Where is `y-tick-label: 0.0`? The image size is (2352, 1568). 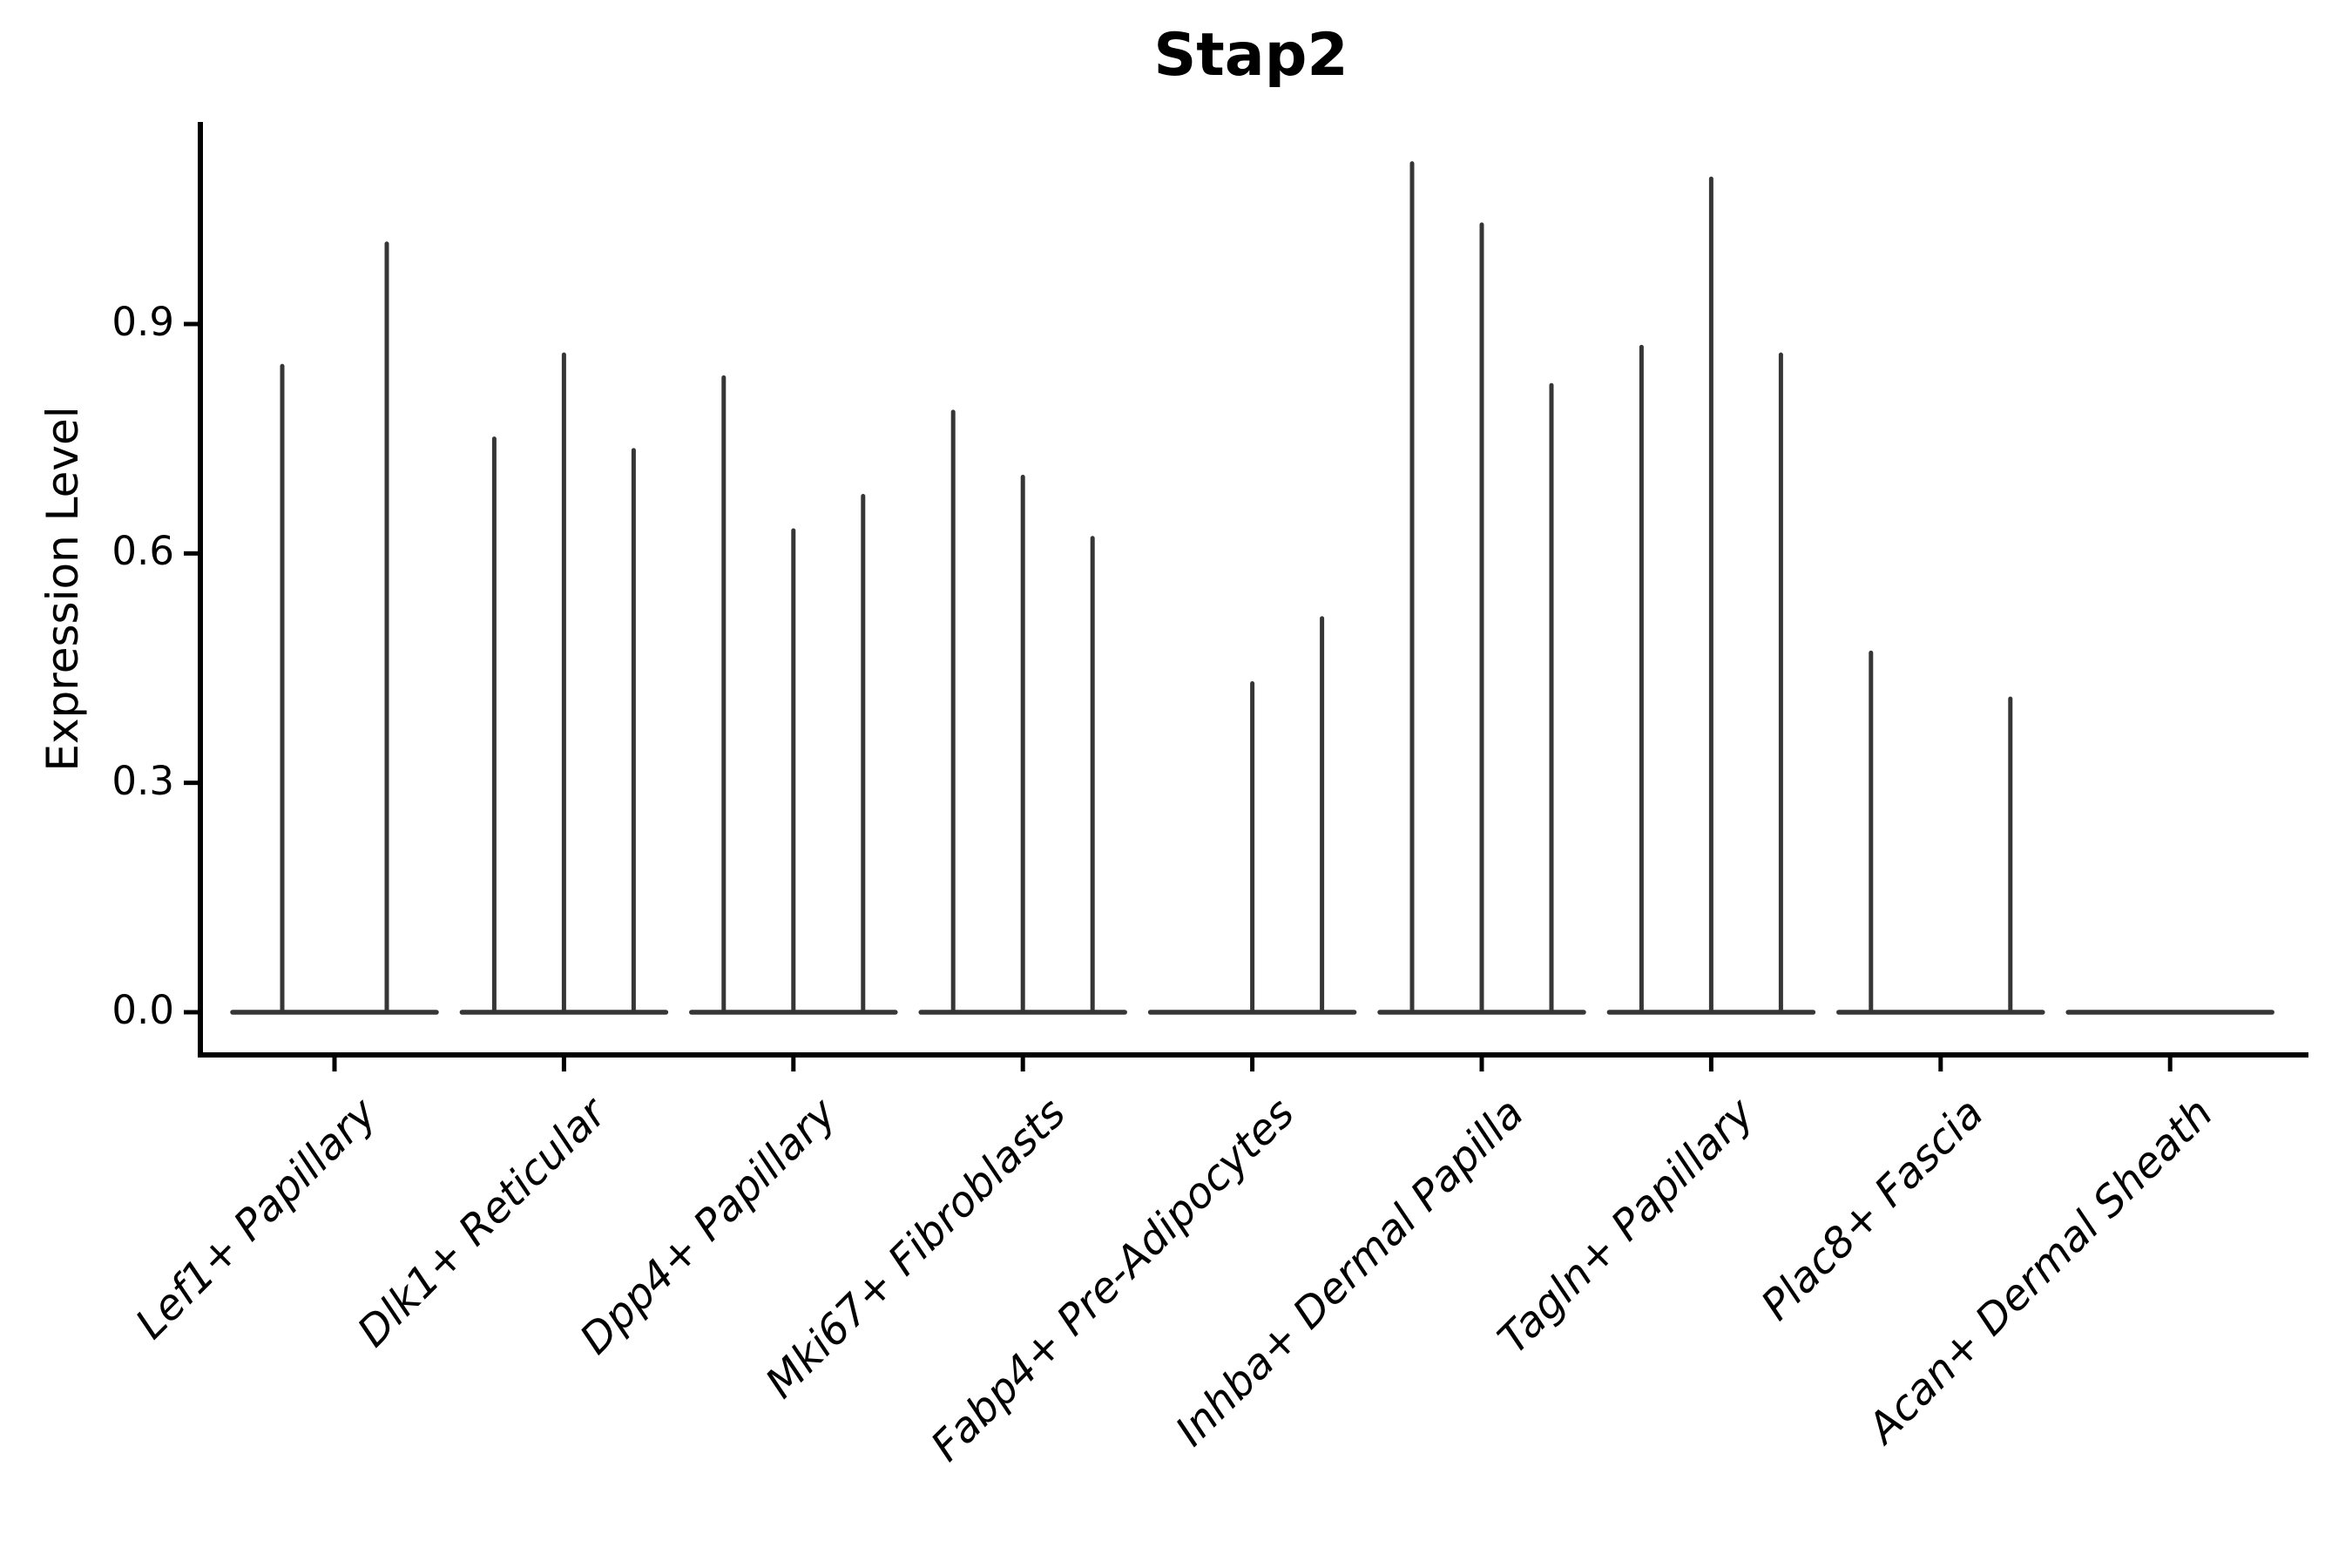 y-tick-label: 0.0 is located at coordinates (143, 1010).